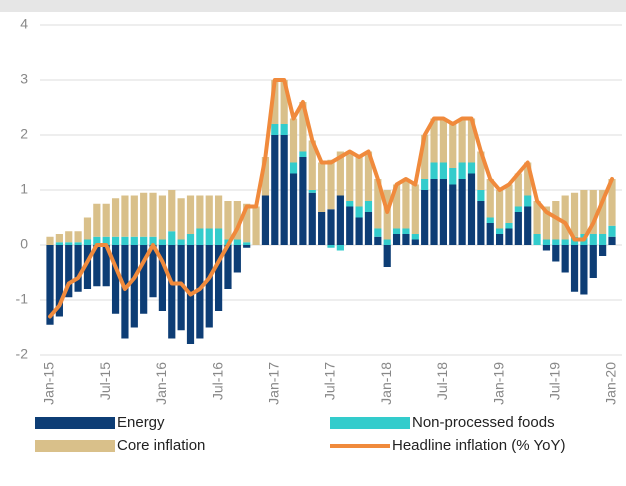 The height and width of the screenshot is (486, 626). I want to click on y-tick-label: -1, so click(22, 299).